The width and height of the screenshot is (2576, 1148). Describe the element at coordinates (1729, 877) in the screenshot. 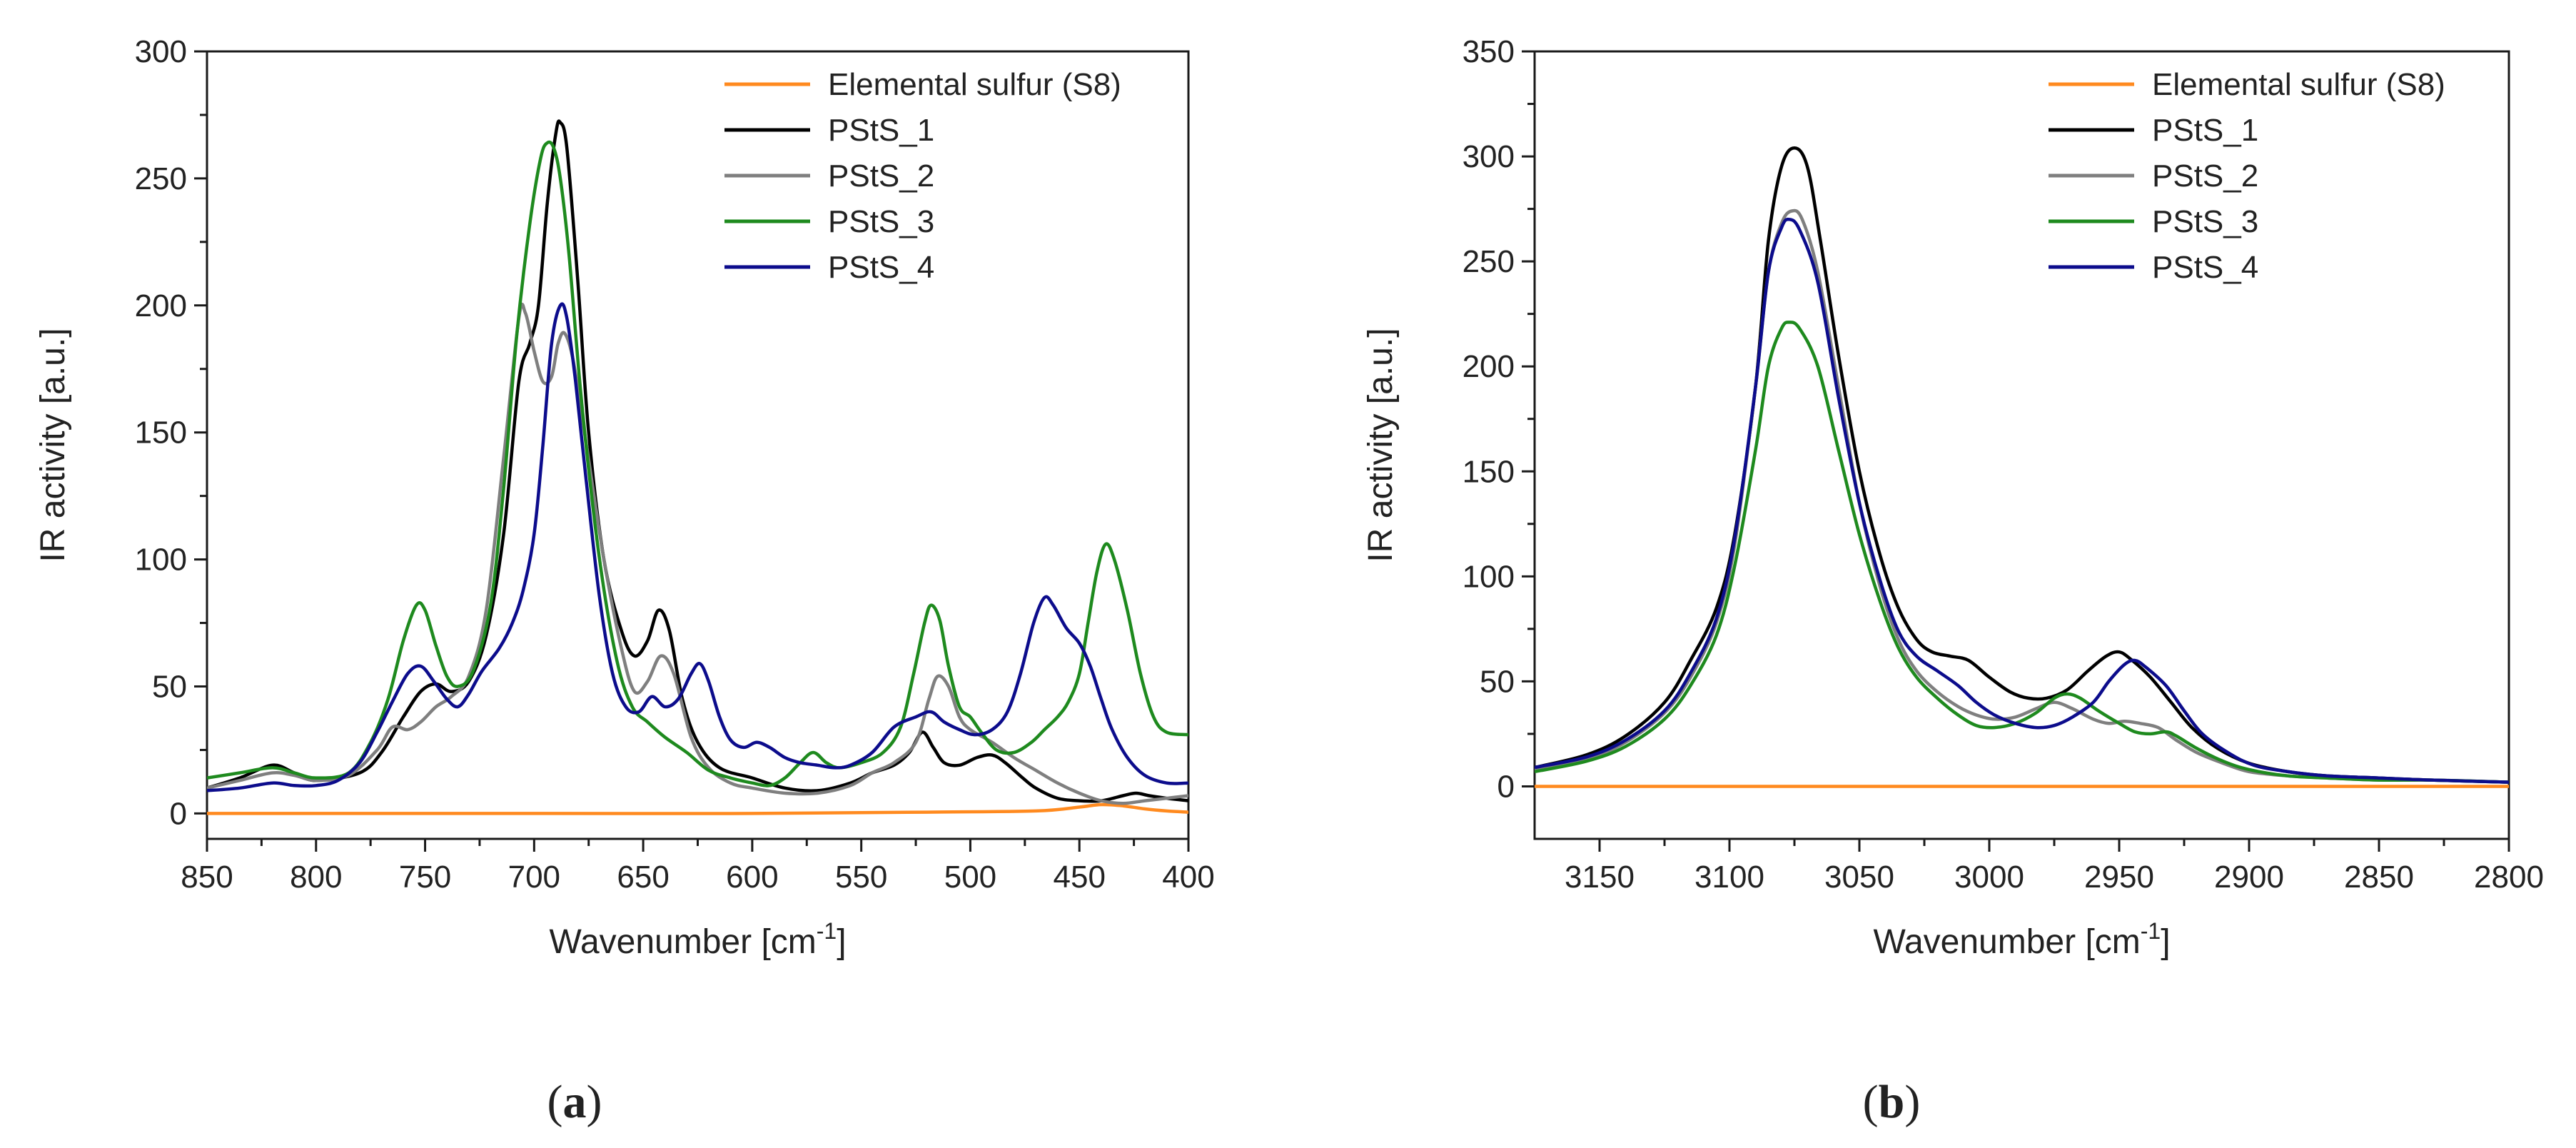

I see `x-tick-label: 3100` at that location.